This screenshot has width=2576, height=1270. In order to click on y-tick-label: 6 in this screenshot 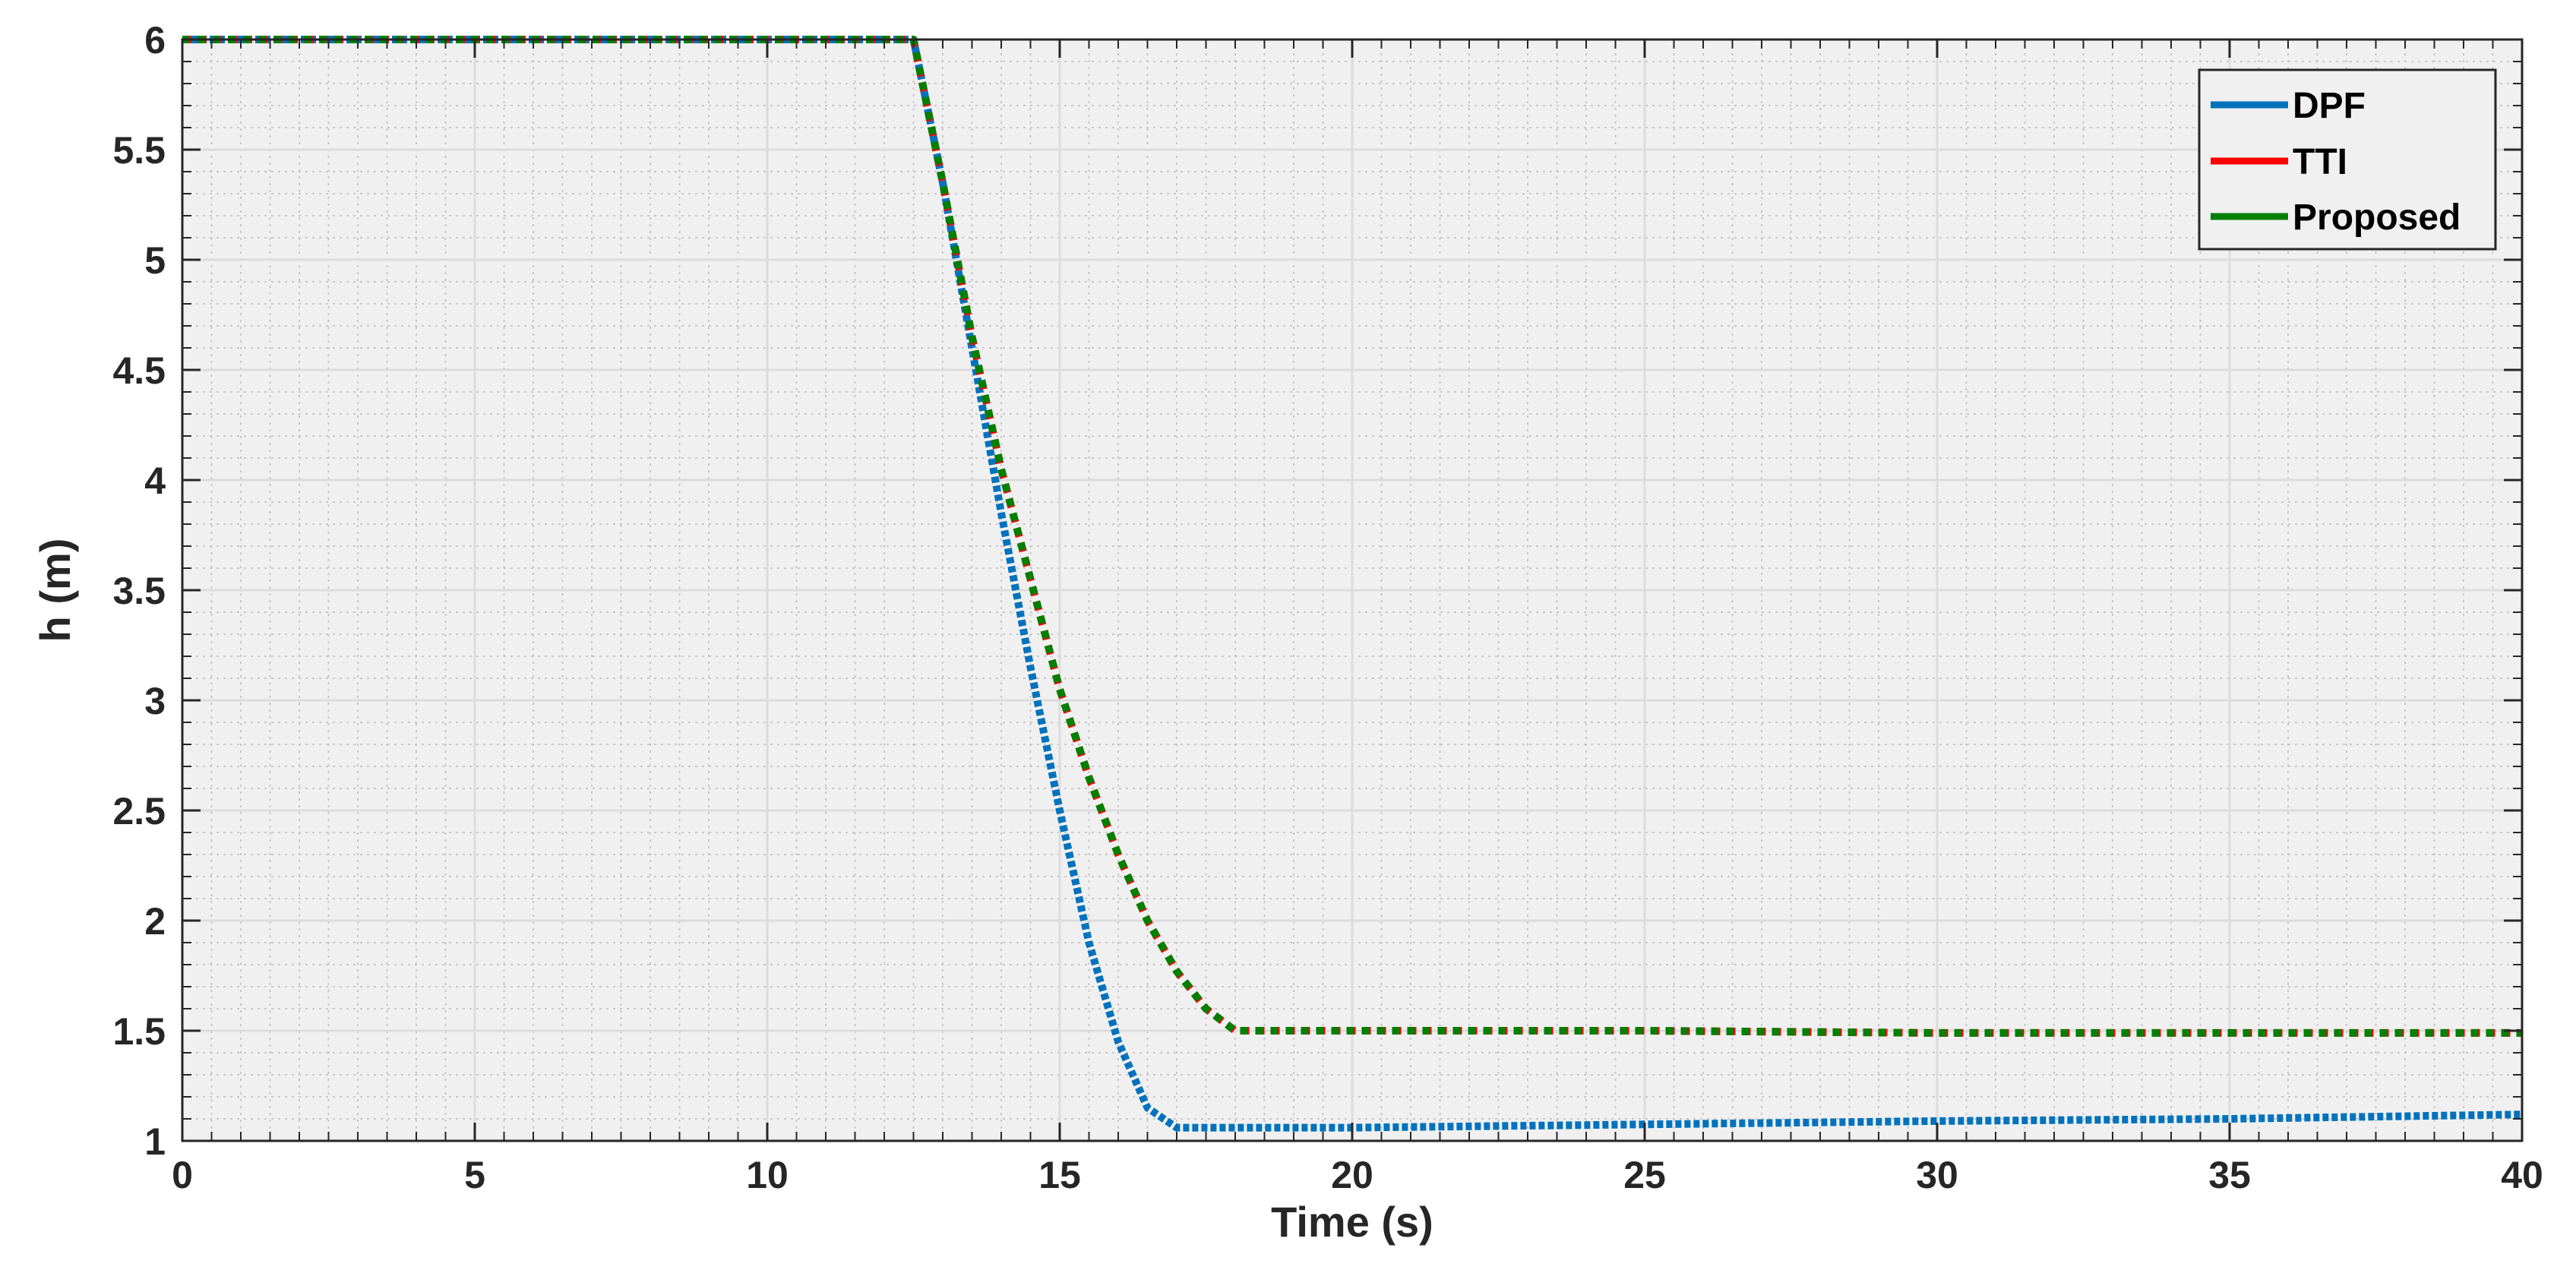, I will do `click(155, 40)`.